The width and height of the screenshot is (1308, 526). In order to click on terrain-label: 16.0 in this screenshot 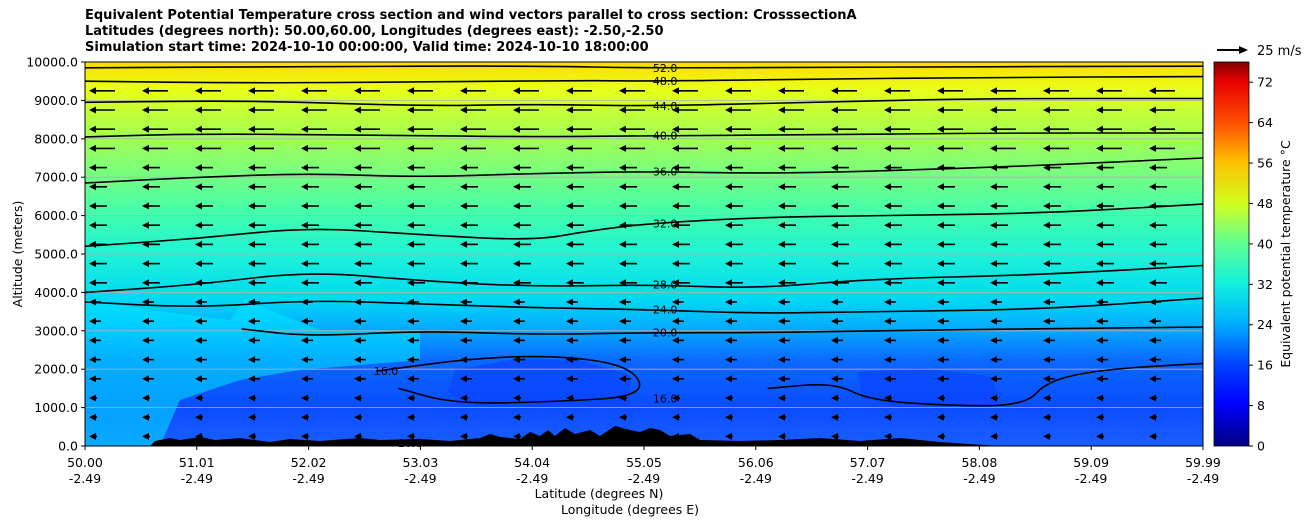, I will do `click(410, 443)`.